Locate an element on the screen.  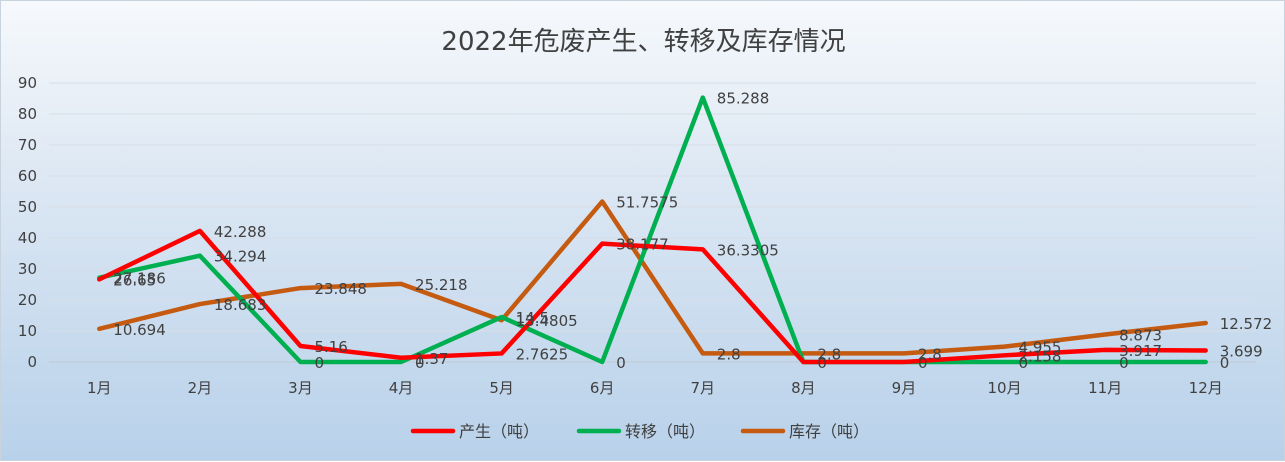
data-label: 4.955 is located at coordinates (1040, 348).